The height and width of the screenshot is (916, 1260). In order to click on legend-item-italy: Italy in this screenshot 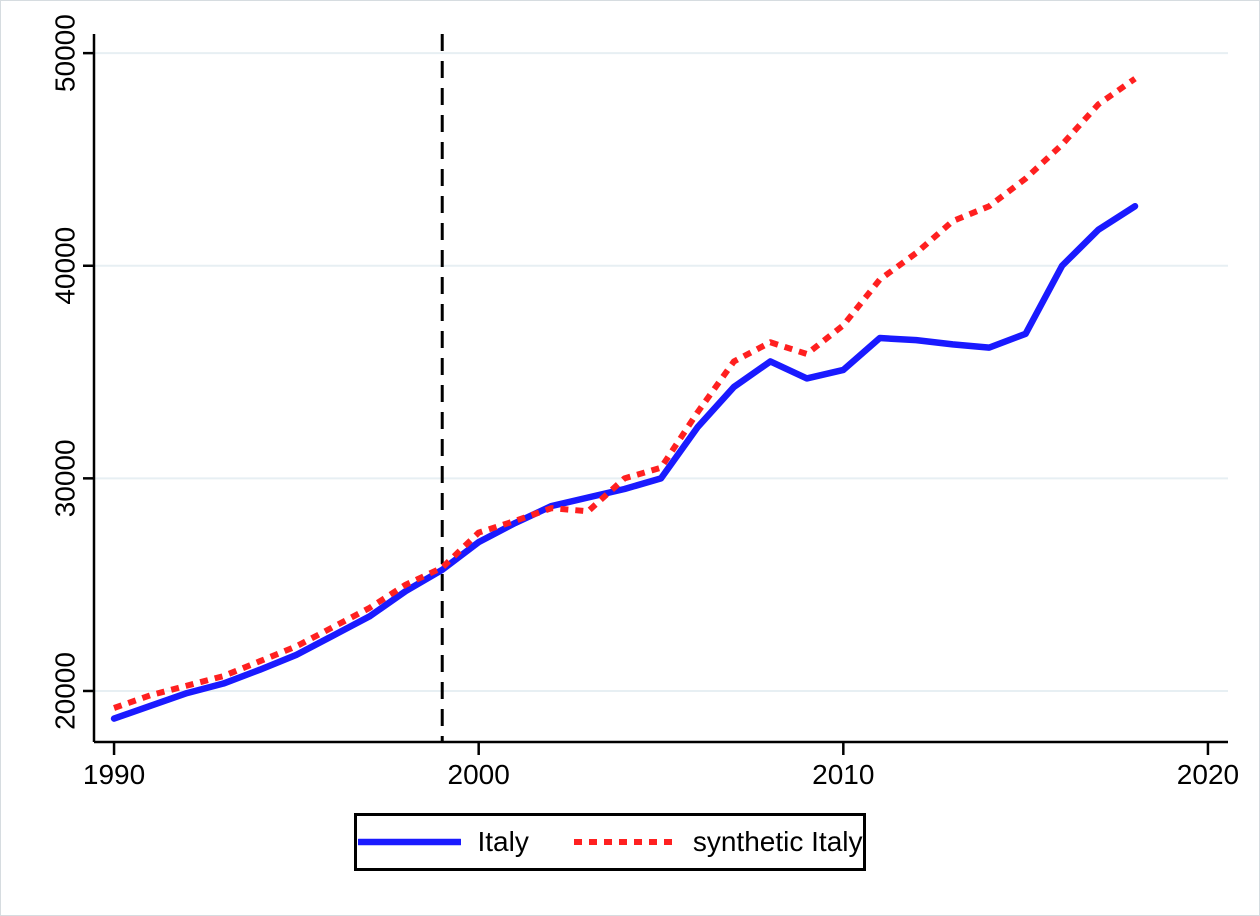, I will do `click(443, 841)`.